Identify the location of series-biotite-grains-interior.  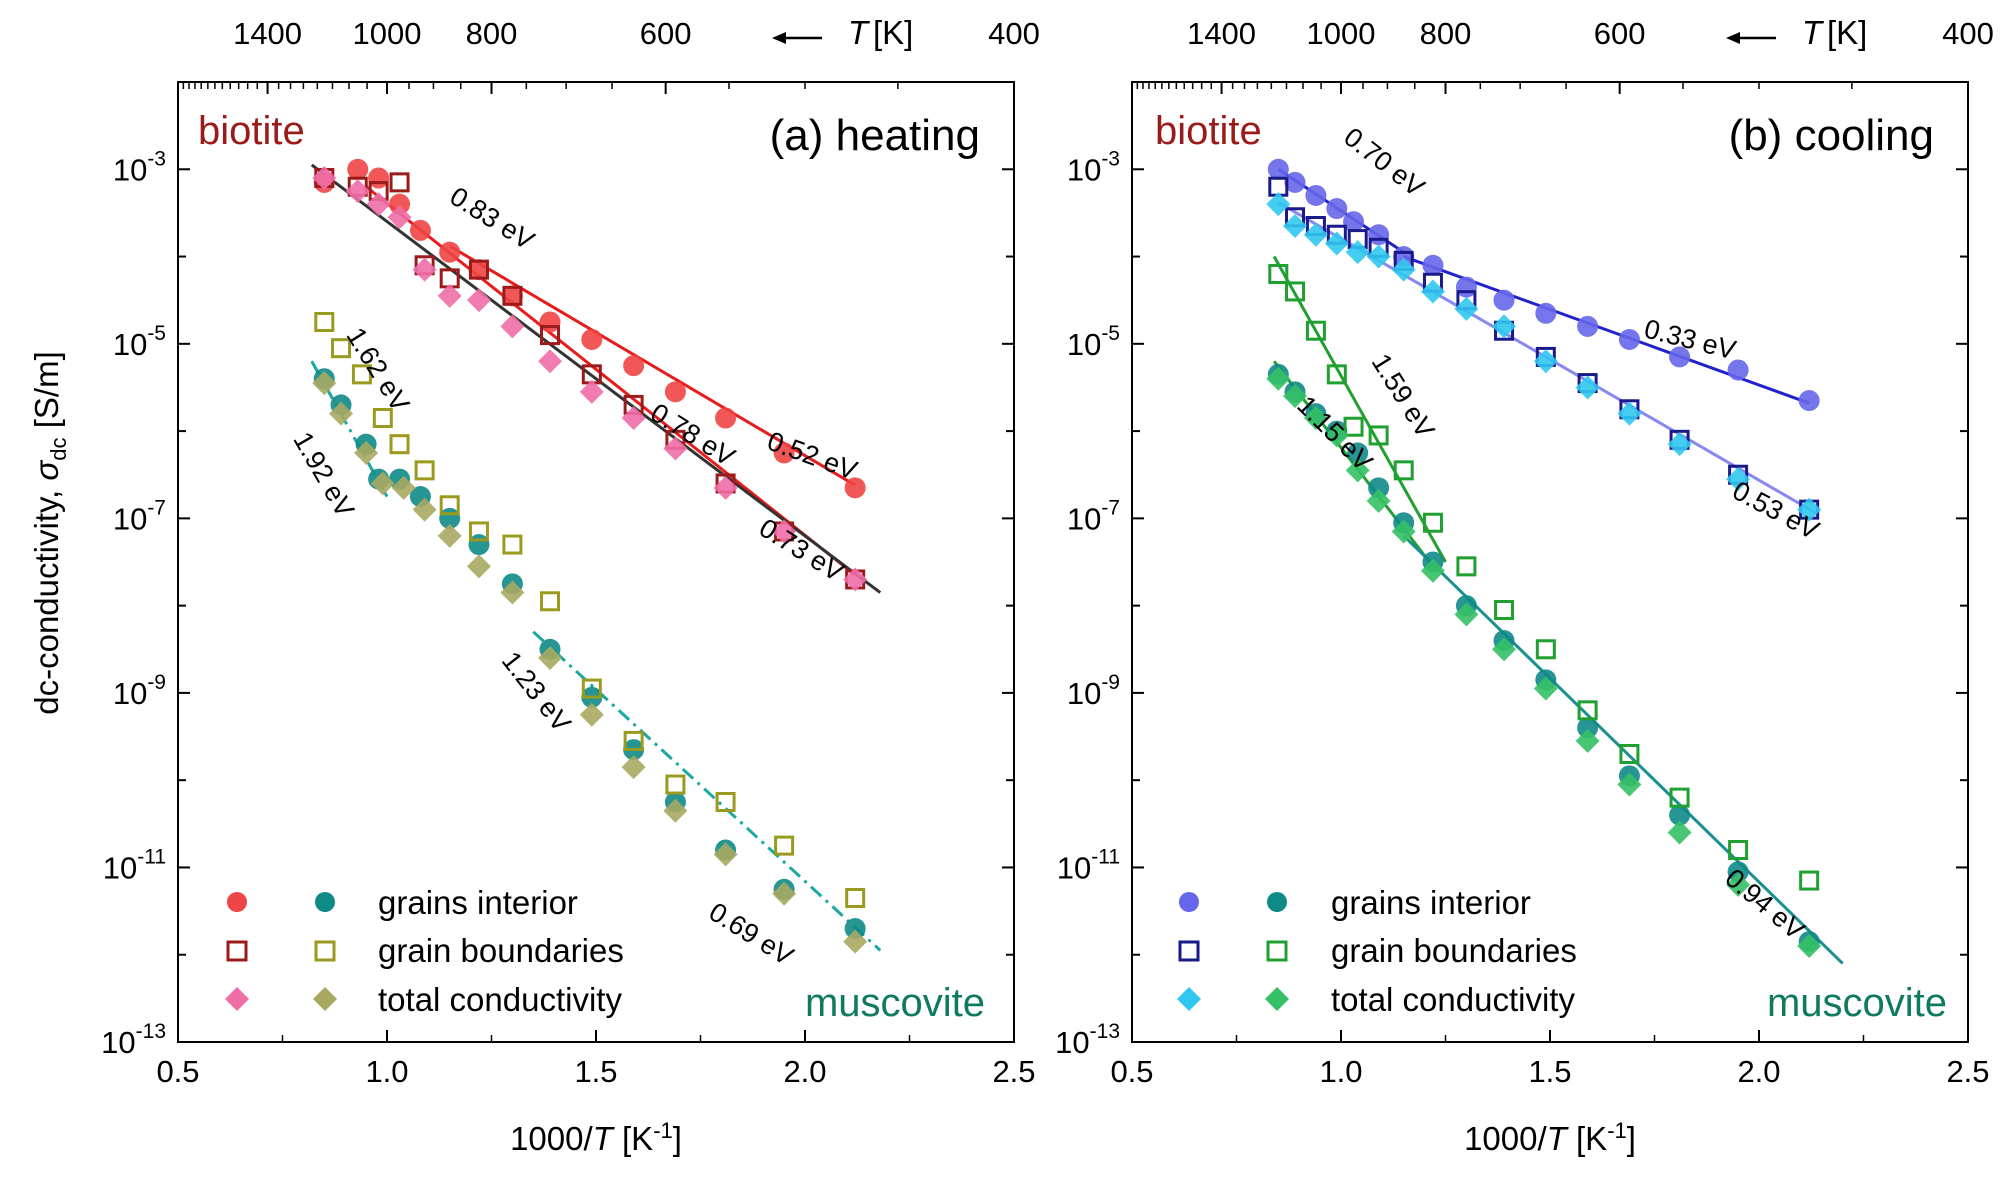
(1543, 285).